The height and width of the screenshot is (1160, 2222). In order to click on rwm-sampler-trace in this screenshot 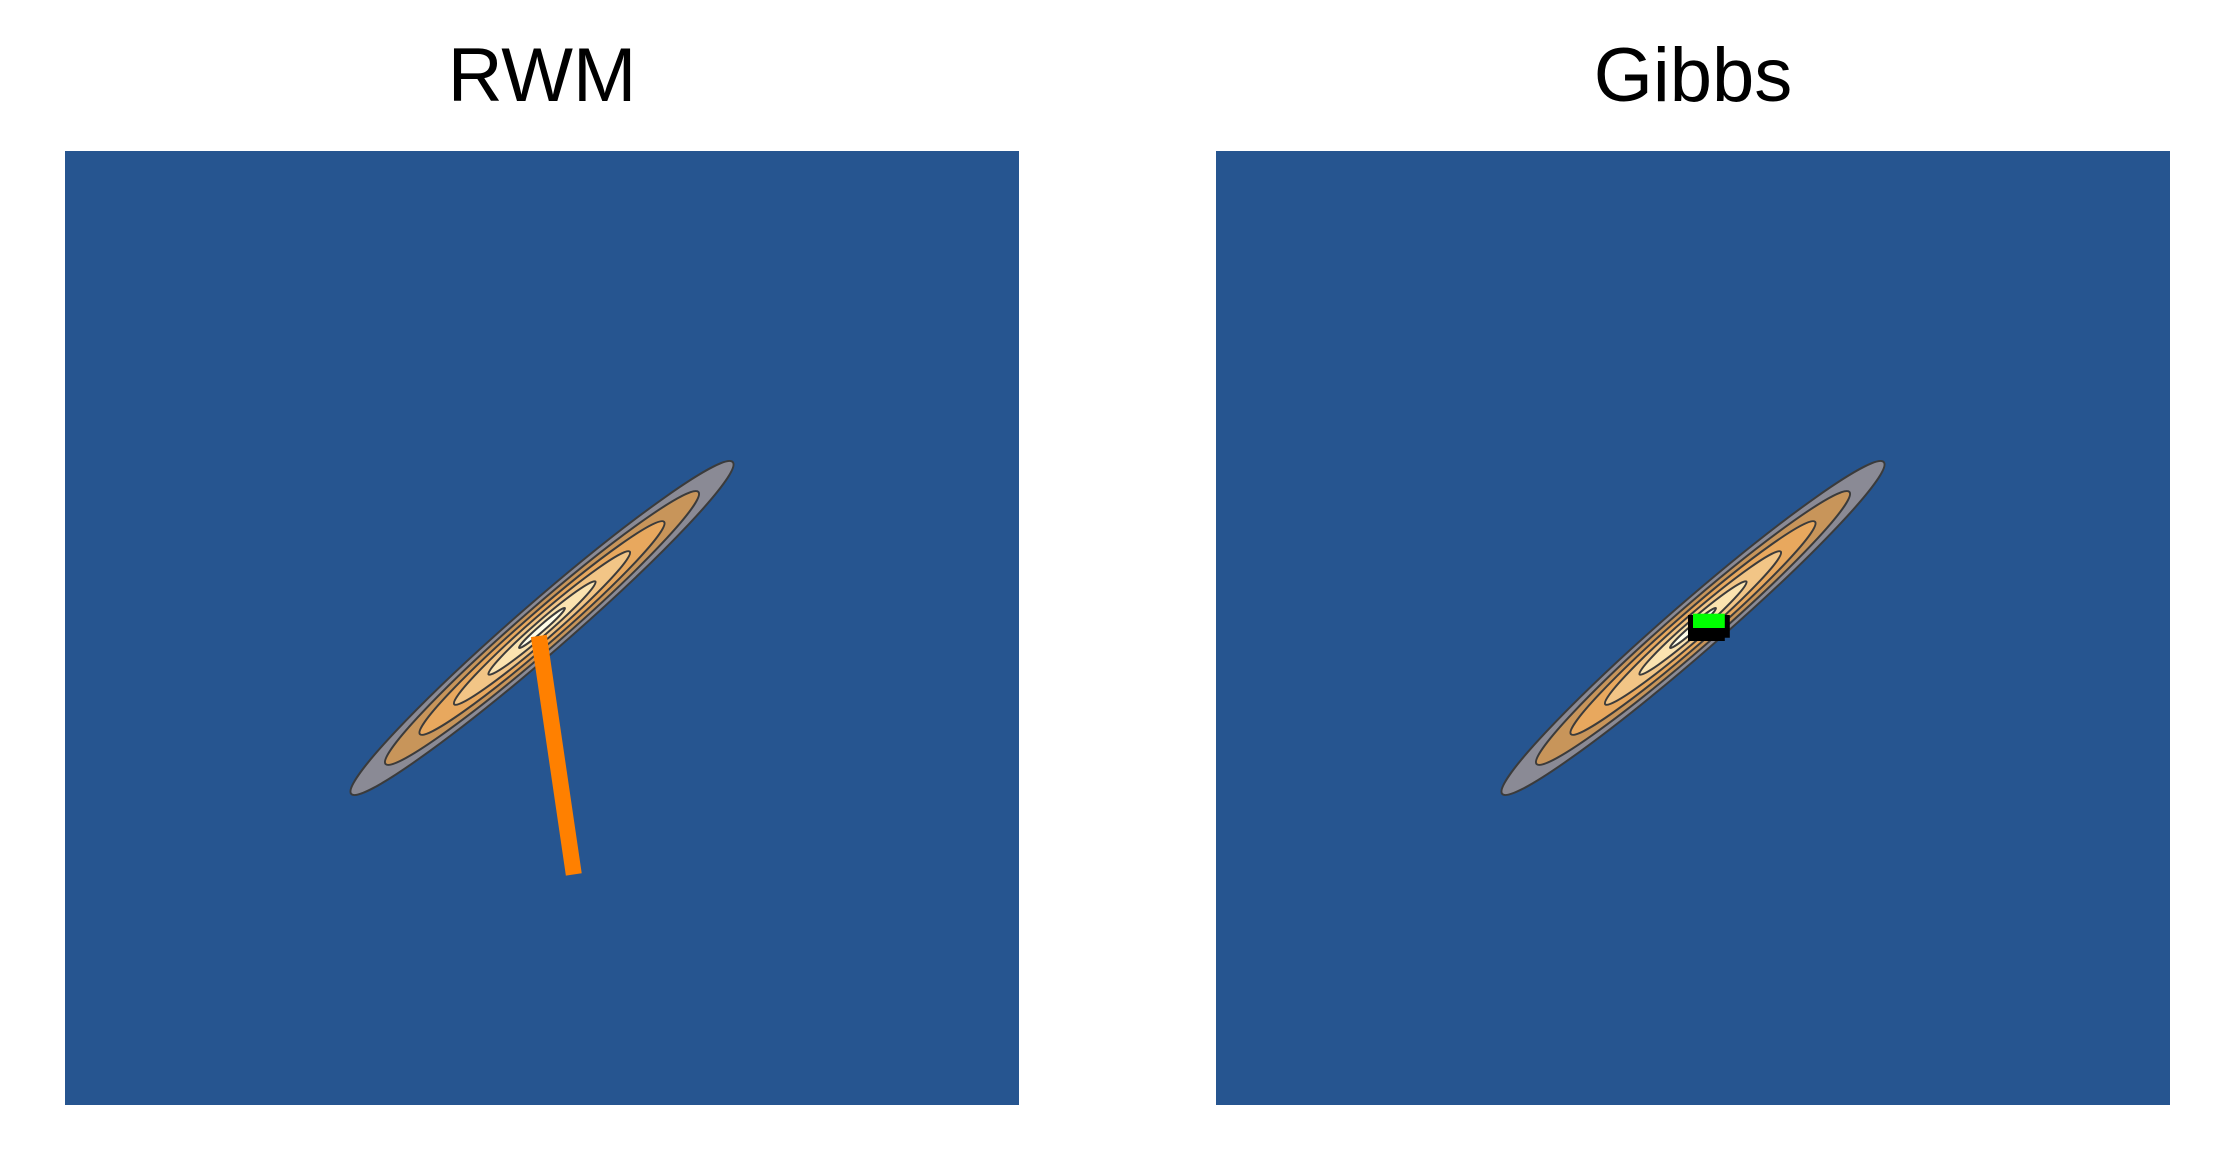, I will do `click(556, 755)`.